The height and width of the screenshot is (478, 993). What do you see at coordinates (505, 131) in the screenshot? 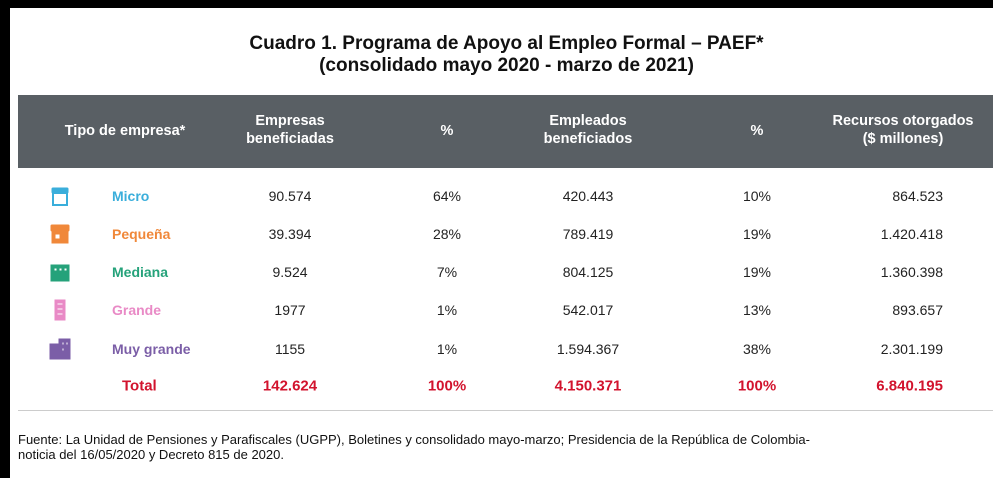
I see `header-band` at bounding box center [505, 131].